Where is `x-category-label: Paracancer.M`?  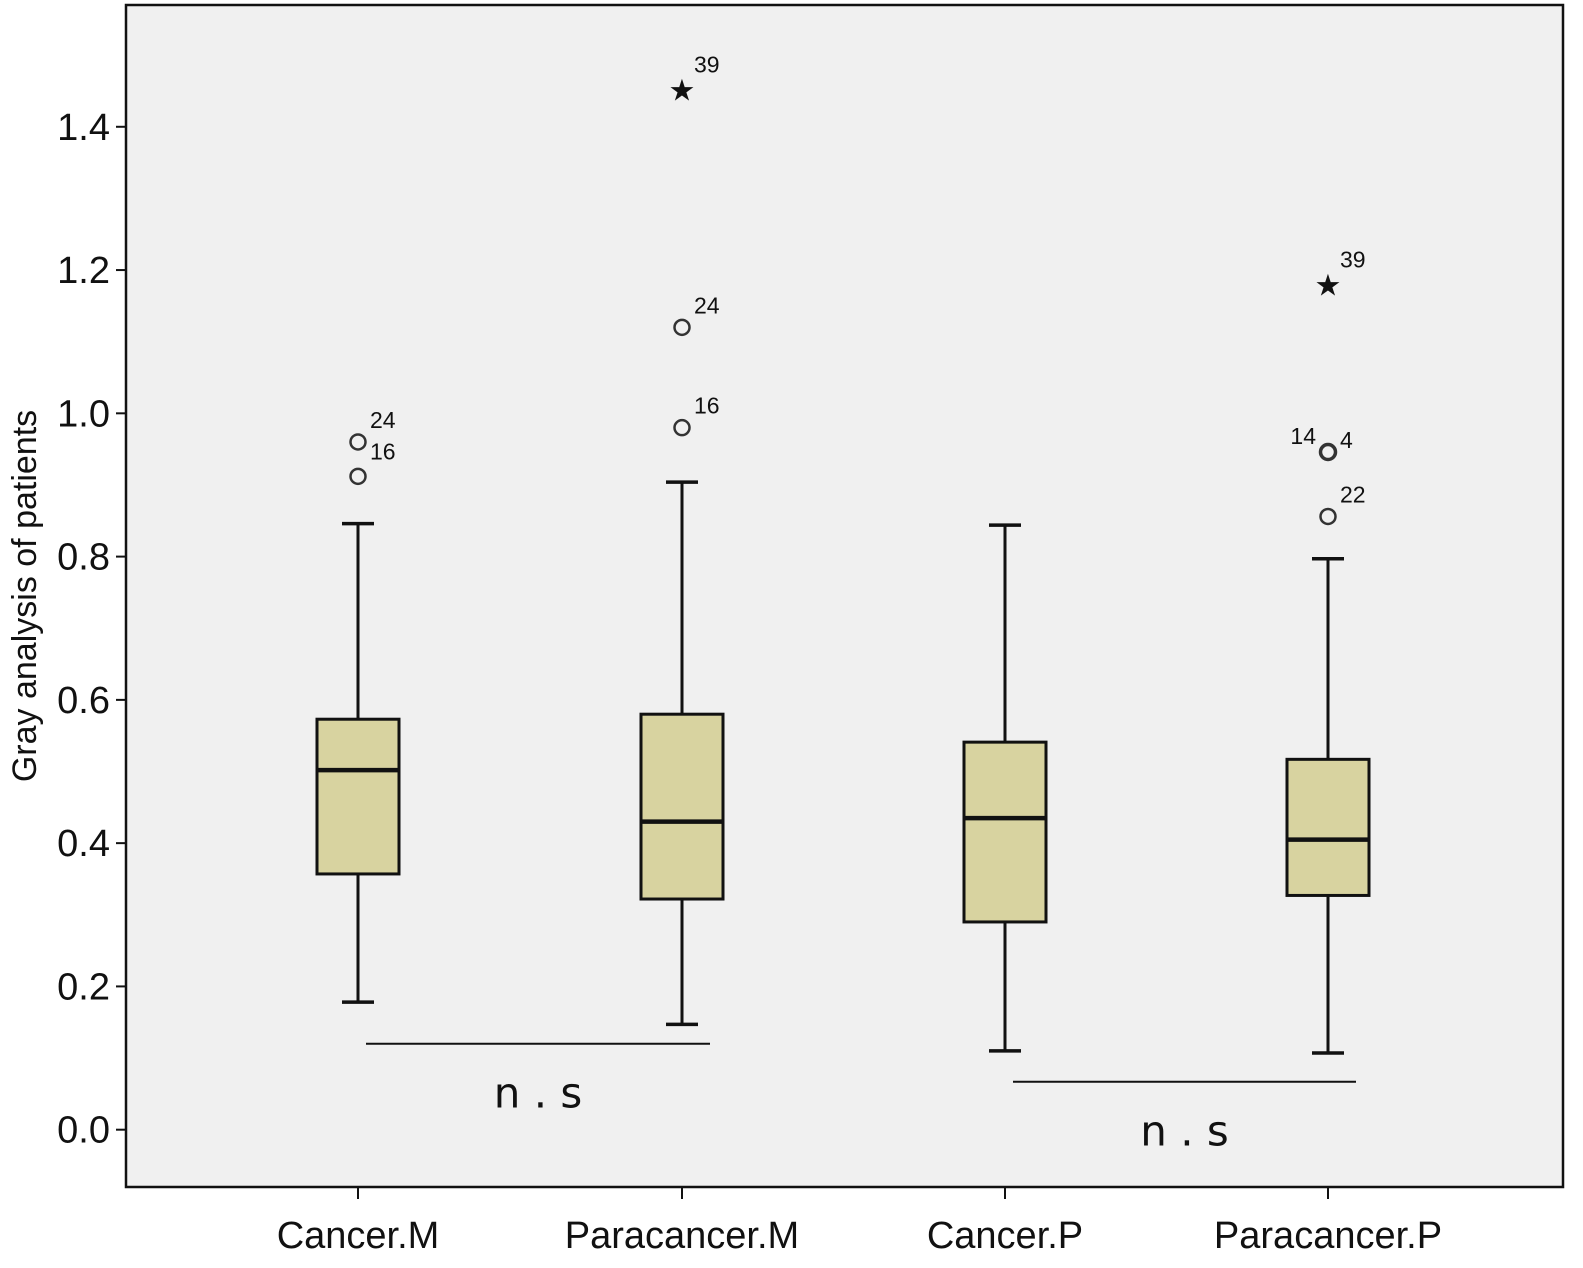
x-category-label: Paracancer.M is located at coordinates (682, 1236).